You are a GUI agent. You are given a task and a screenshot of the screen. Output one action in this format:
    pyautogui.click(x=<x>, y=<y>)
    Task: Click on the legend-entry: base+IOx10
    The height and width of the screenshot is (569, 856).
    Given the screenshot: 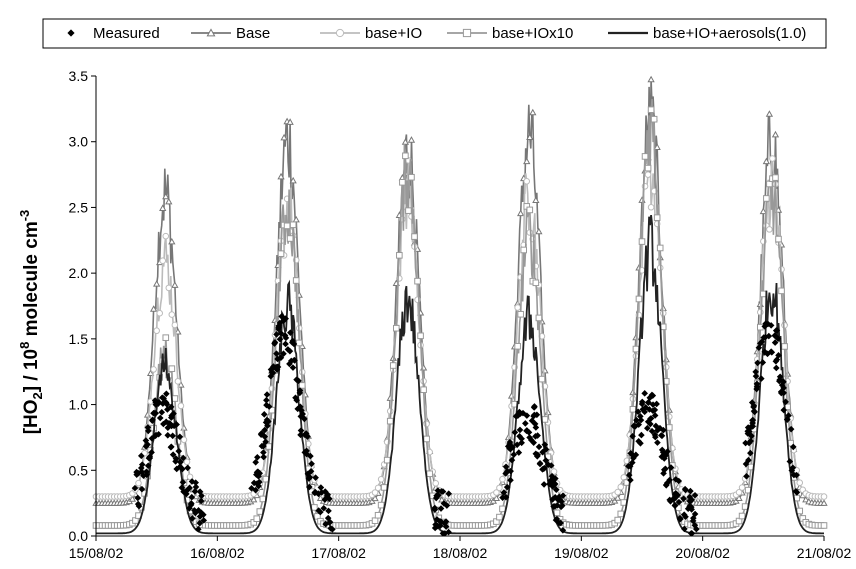 What is the action you would take?
    pyautogui.click(x=510, y=33)
    